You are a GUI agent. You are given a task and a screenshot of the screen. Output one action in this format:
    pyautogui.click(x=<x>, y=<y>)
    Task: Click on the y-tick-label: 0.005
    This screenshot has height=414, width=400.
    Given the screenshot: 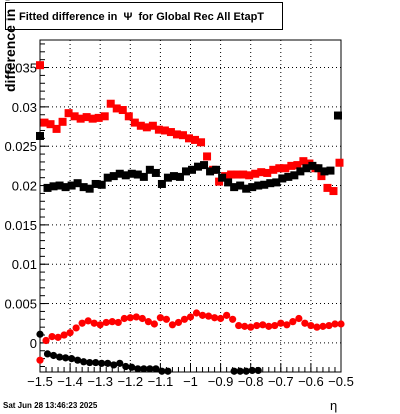 What is the action you would take?
    pyautogui.click(x=20, y=304)
    